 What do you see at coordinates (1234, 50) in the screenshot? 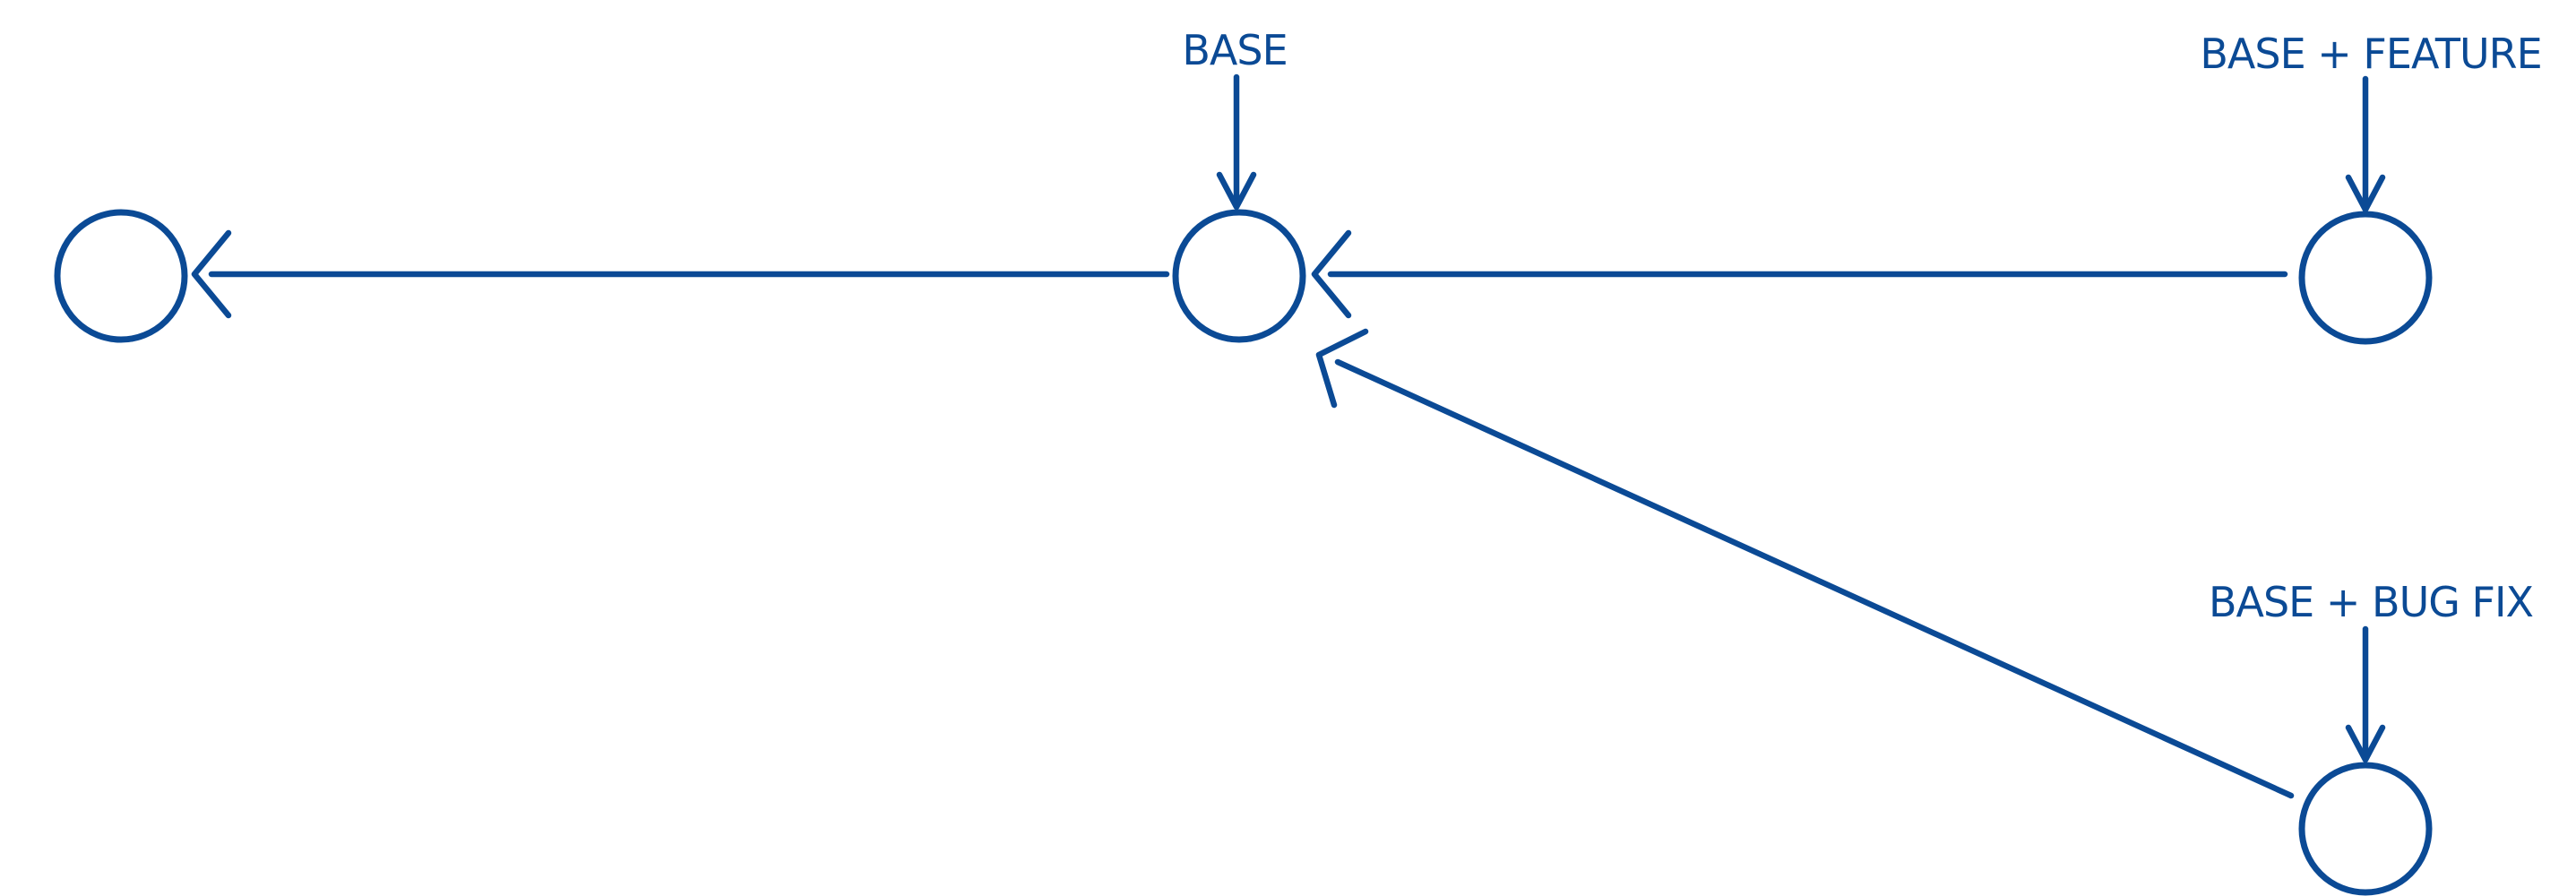
I see `label-base: BASE` at bounding box center [1234, 50].